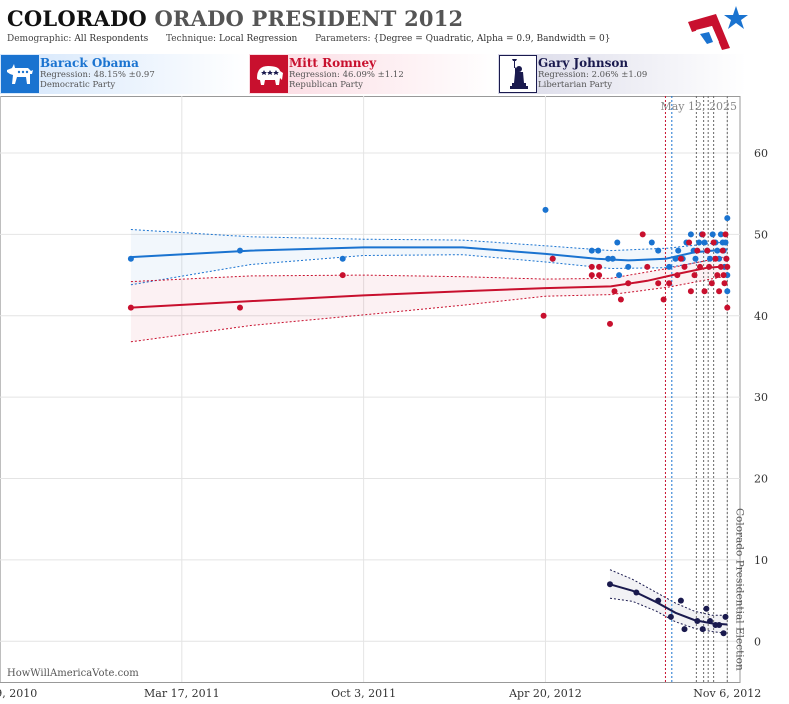  I want to click on x-tick-label: Apr 20, 2012, so click(545, 693).